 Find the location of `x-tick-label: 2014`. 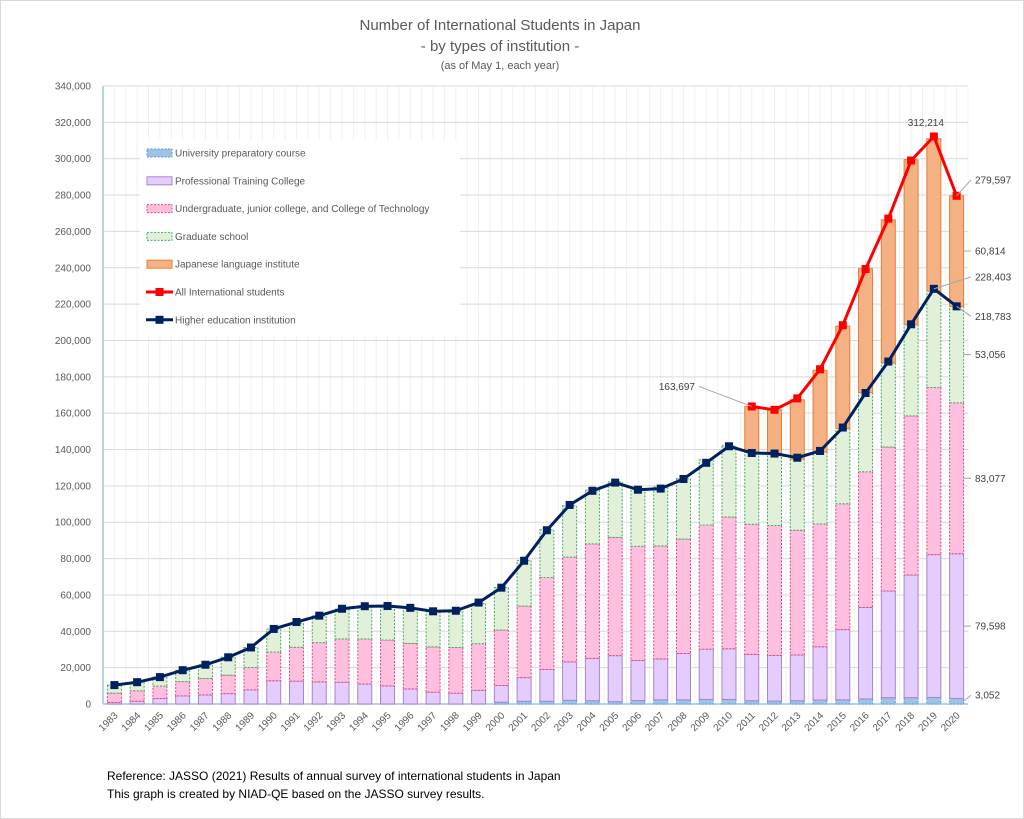

x-tick-label: 2014 is located at coordinates (815, 722).